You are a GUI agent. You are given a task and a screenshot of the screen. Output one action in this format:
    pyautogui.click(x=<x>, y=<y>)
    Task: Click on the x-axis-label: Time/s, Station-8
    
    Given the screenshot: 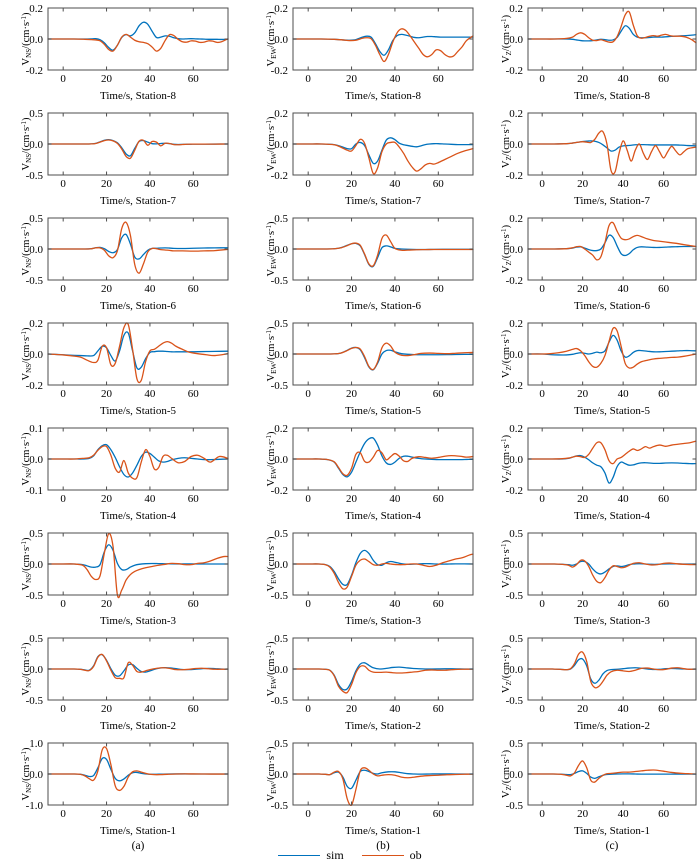 What is the action you would take?
    pyautogui.click(x=383, y=96)
    